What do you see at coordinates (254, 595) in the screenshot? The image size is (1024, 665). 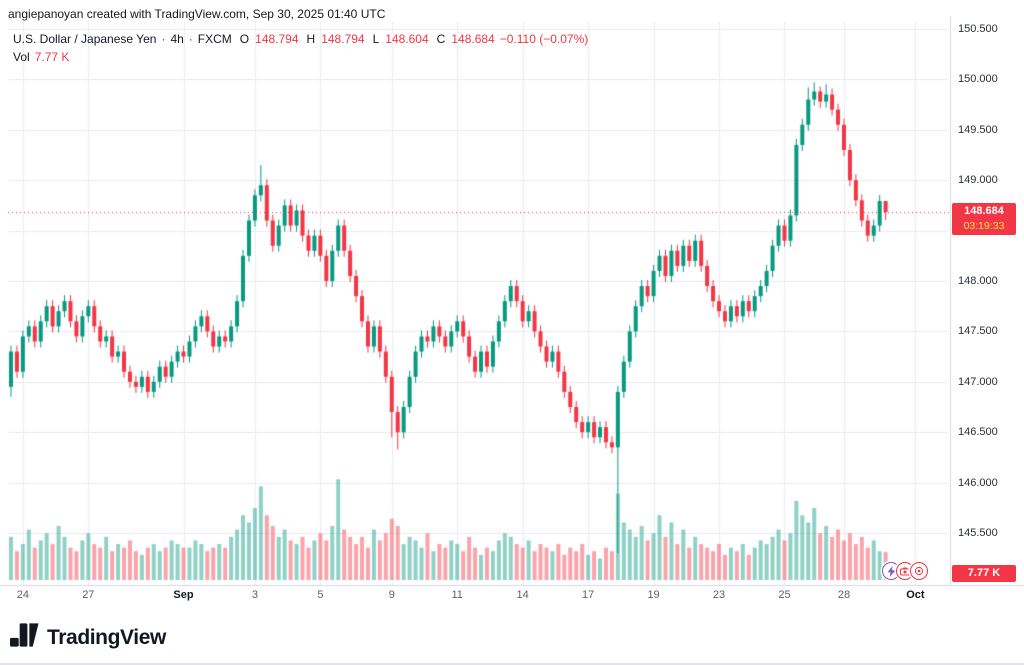 I see `x-axis-label: 3` at bounding box center [254, 595].